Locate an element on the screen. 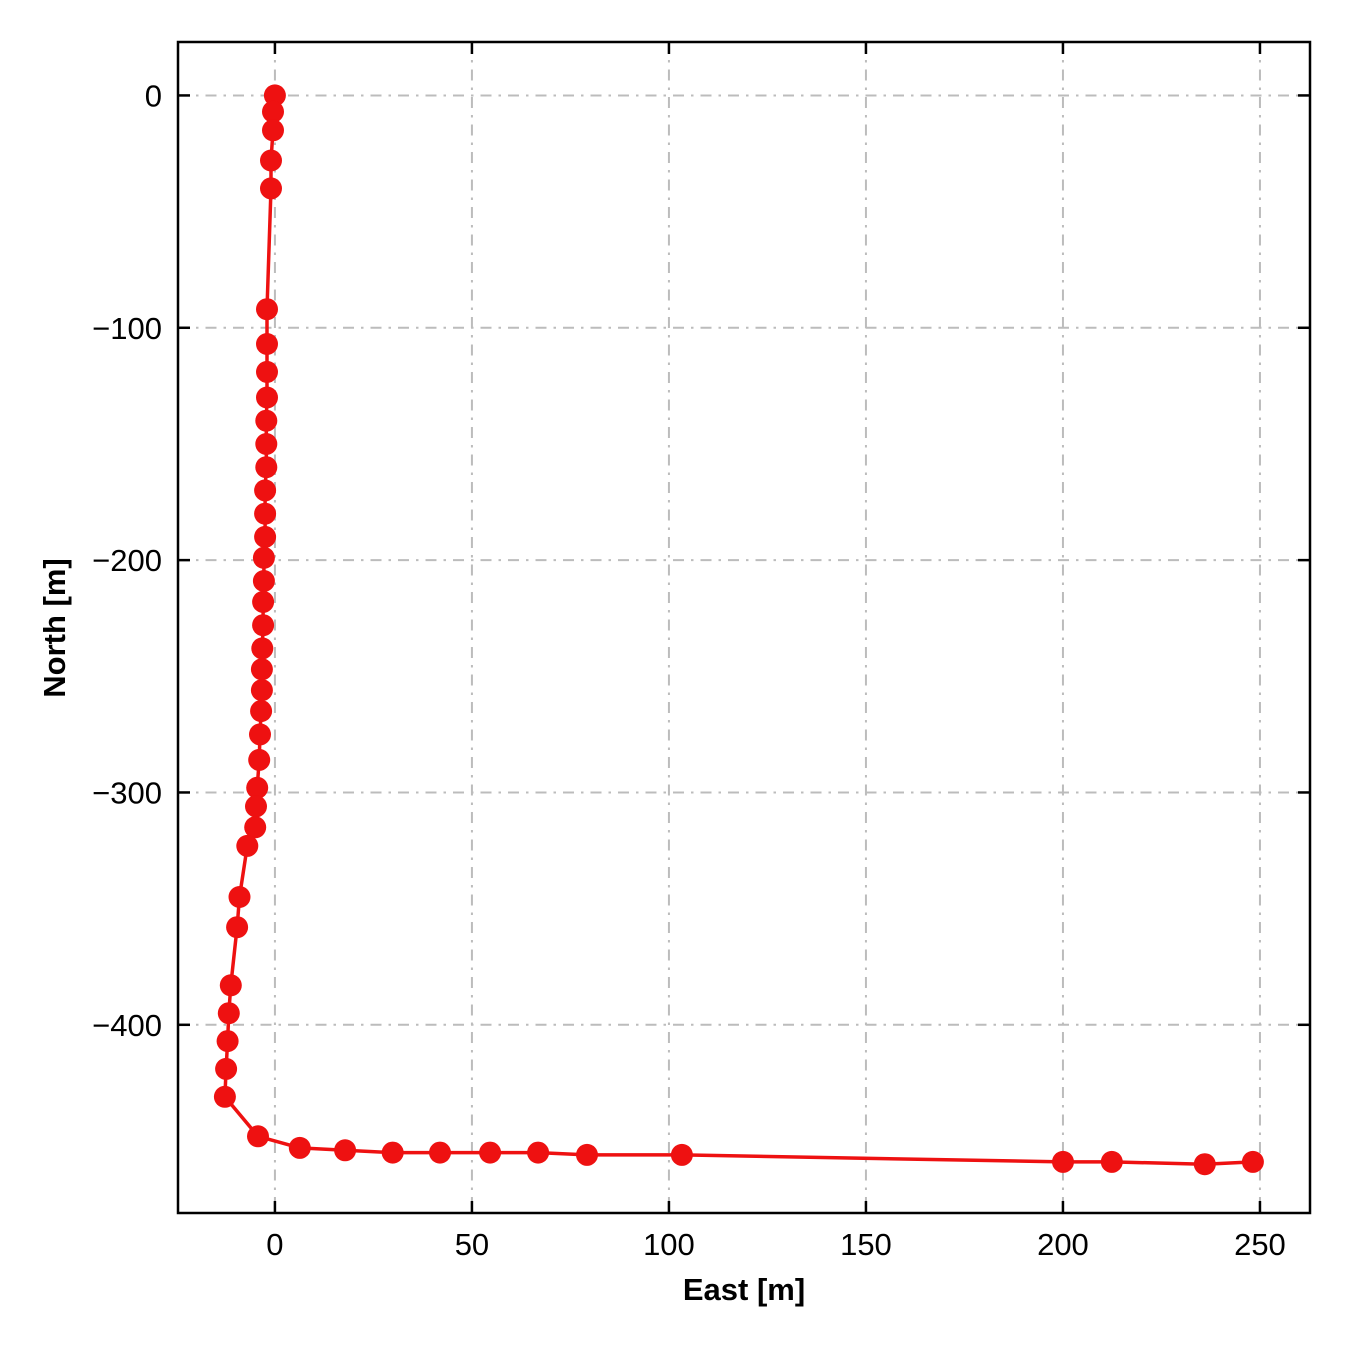 This screenshot has height=1350, width=1350. x-tick-label: 100 is located at coordinates (669, 1244).